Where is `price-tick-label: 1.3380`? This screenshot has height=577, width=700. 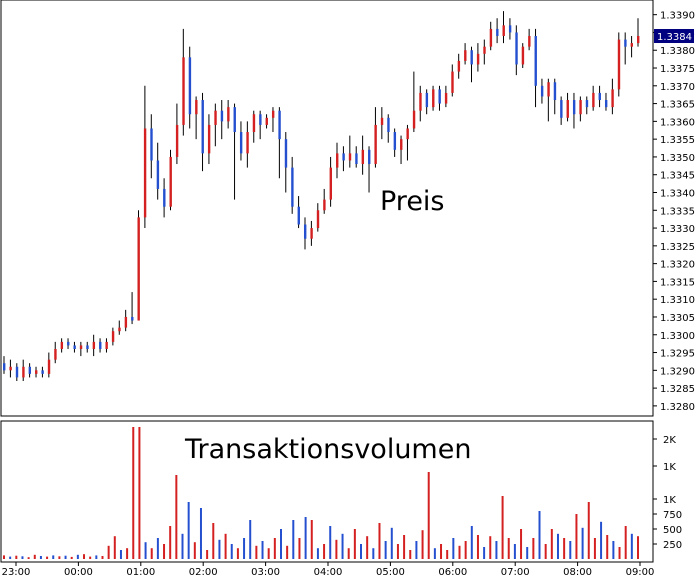
price-tick-label: 1.3380 is located at coordinates (677, 51).